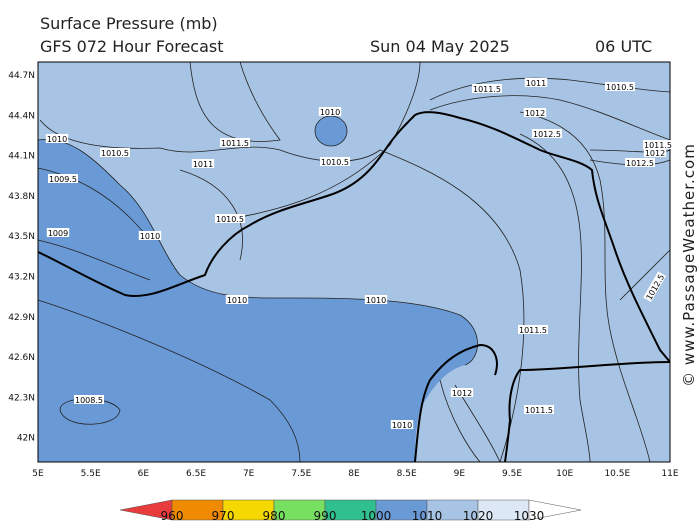  What do you see at coordinates (196, 474) in the screenshot?
I see `lon-label: 6.5E` at bounding box center [196, 474].